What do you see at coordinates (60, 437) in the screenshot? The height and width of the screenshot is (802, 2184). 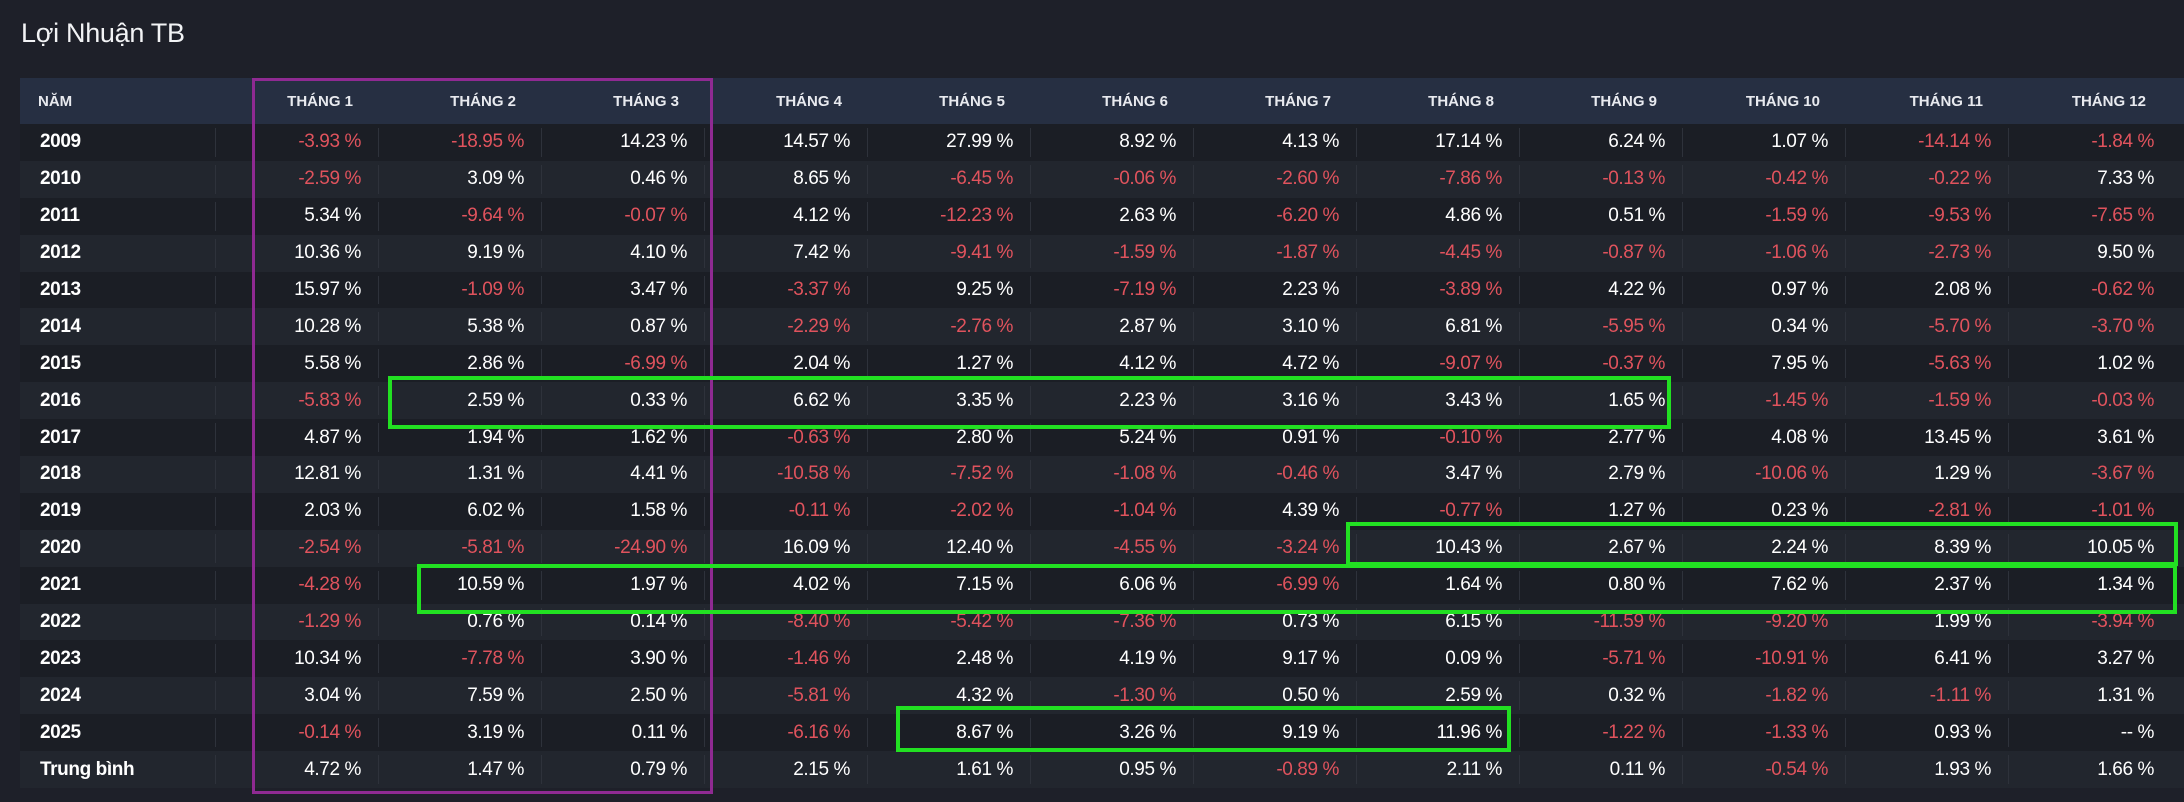 I see `year-cell: 2017` at bounding box center [60, 437].